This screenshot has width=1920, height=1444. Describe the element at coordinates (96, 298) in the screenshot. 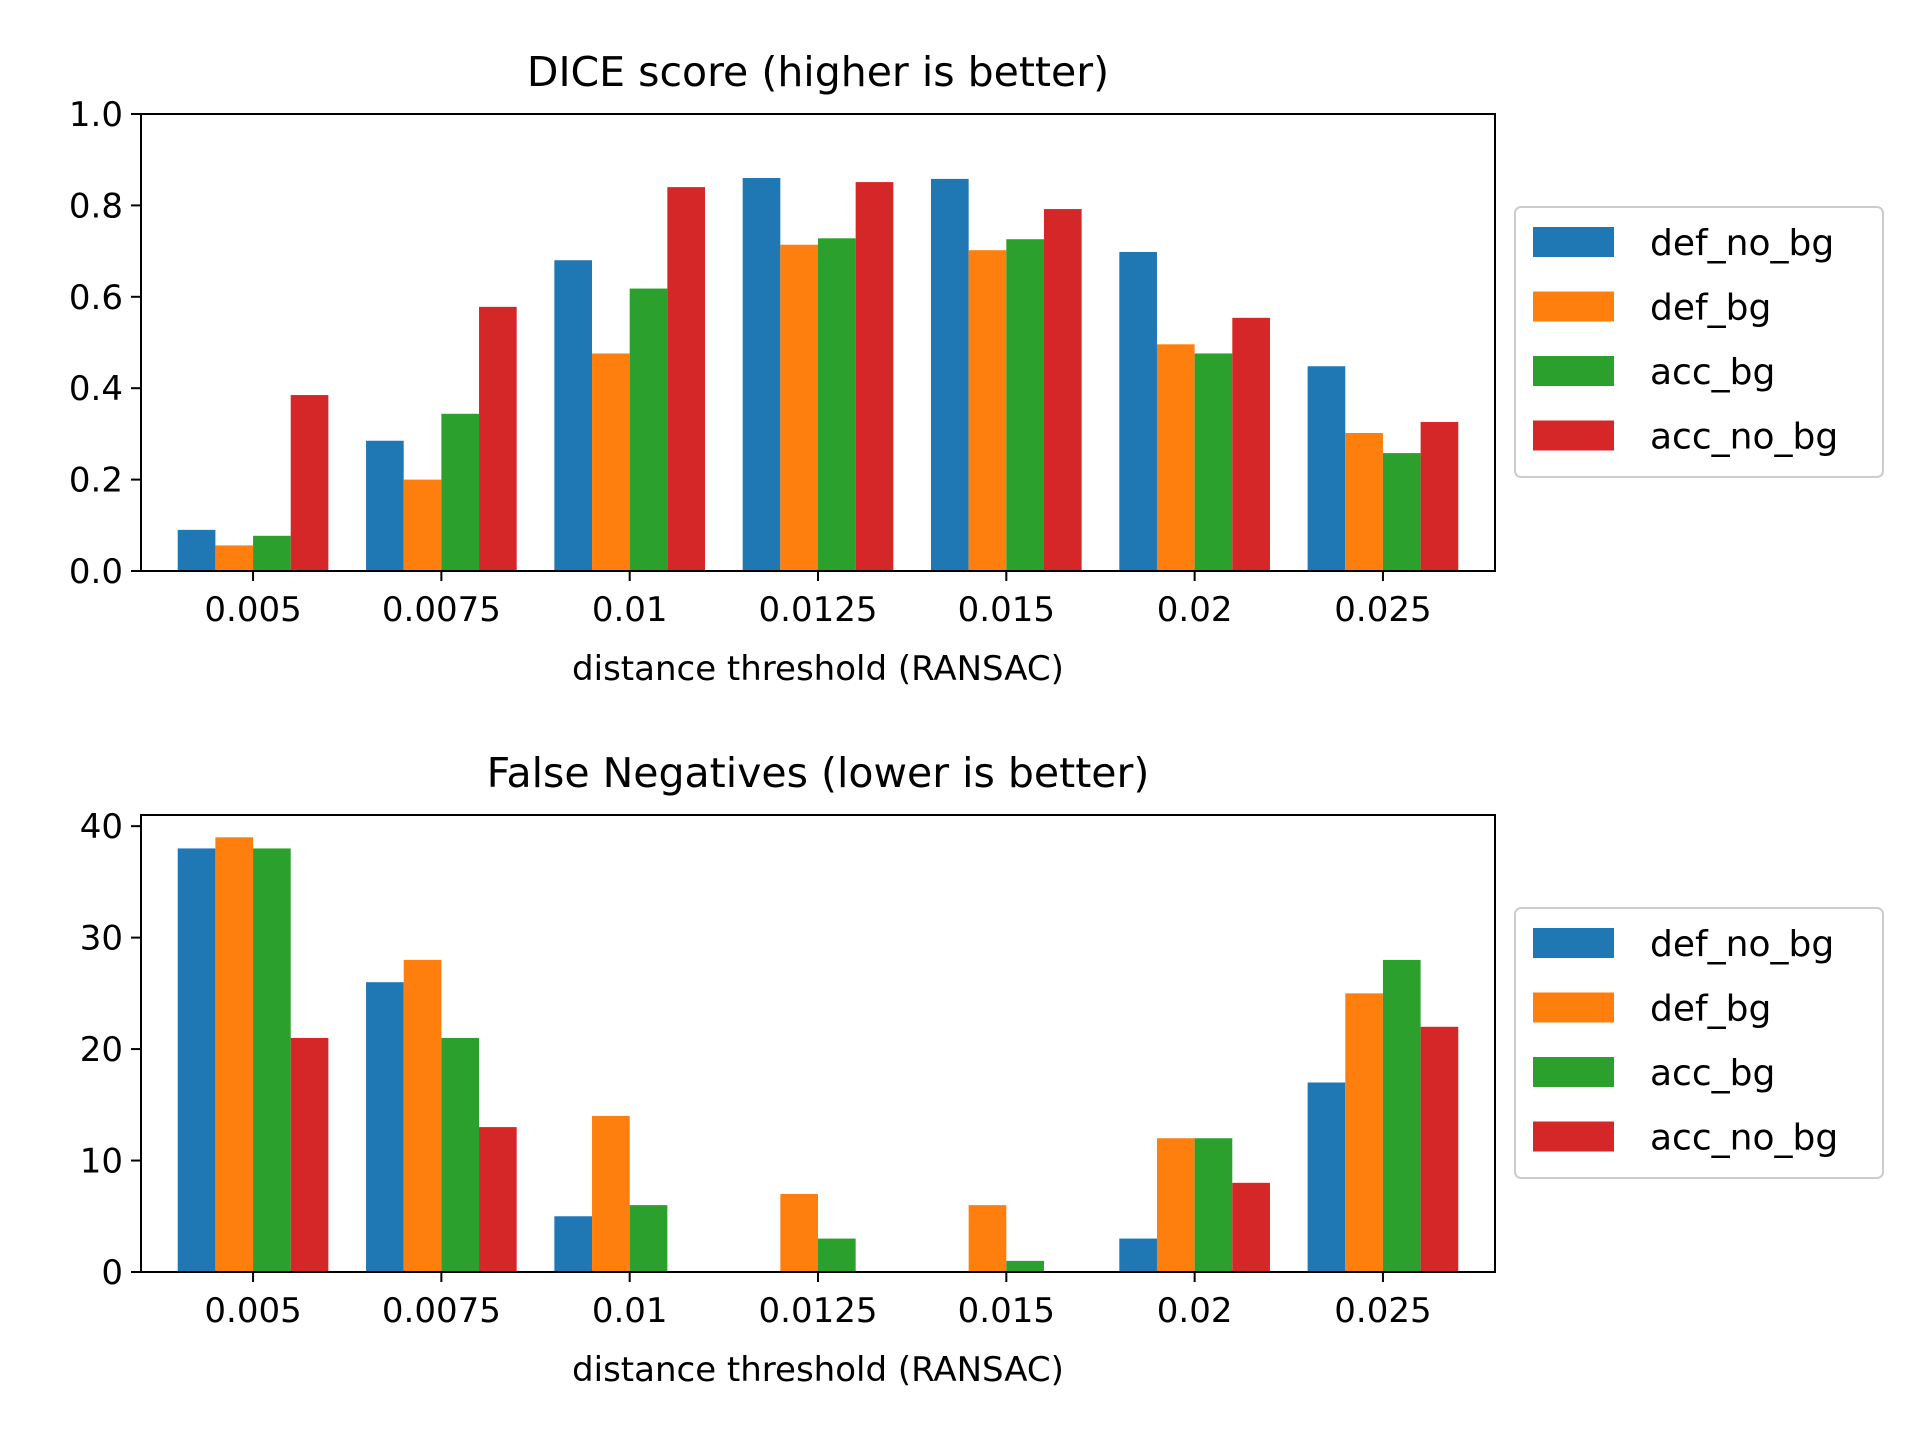

I see `y-tick-label: 0.6` at that location.